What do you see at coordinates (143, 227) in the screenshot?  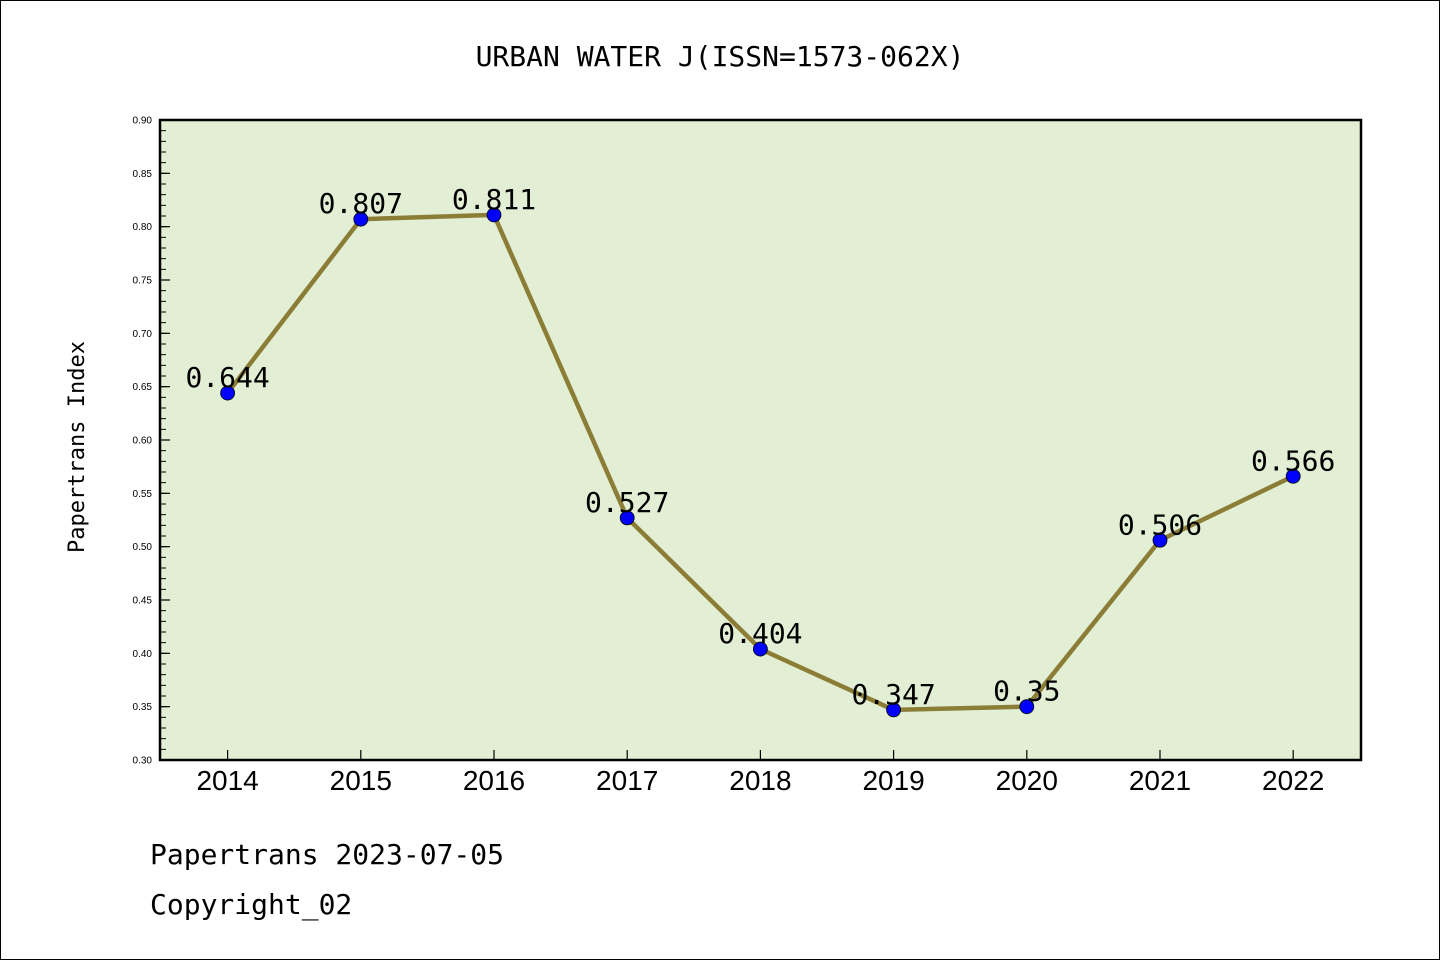 I see `y-tick-label: 0.80` at bounding box center [143, 227].